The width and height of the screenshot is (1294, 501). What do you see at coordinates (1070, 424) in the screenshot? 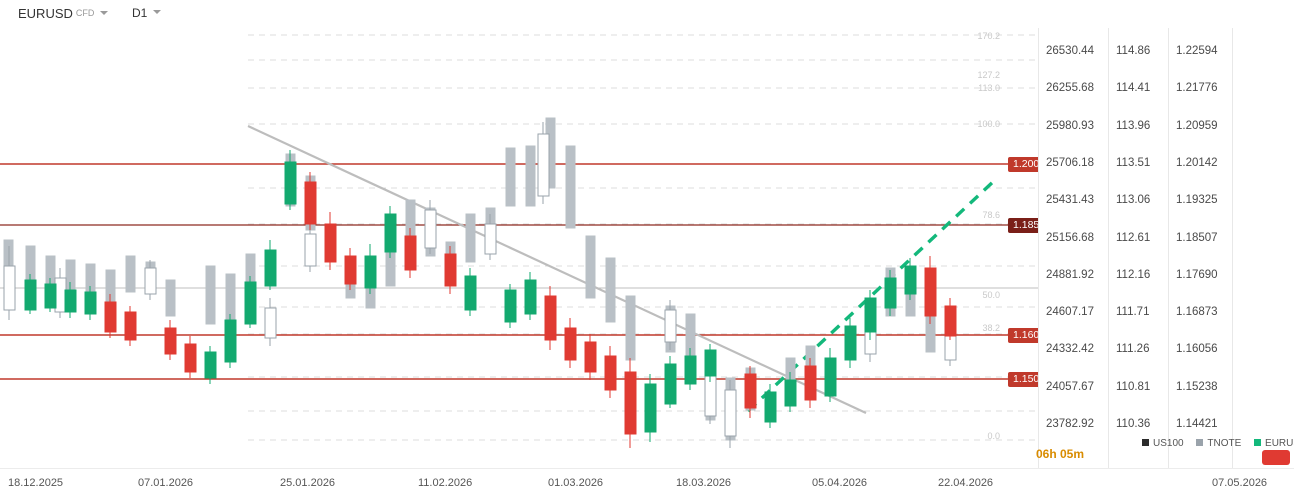
I see `quote-cell: 23782.92` at bounding box center [1070, 424].